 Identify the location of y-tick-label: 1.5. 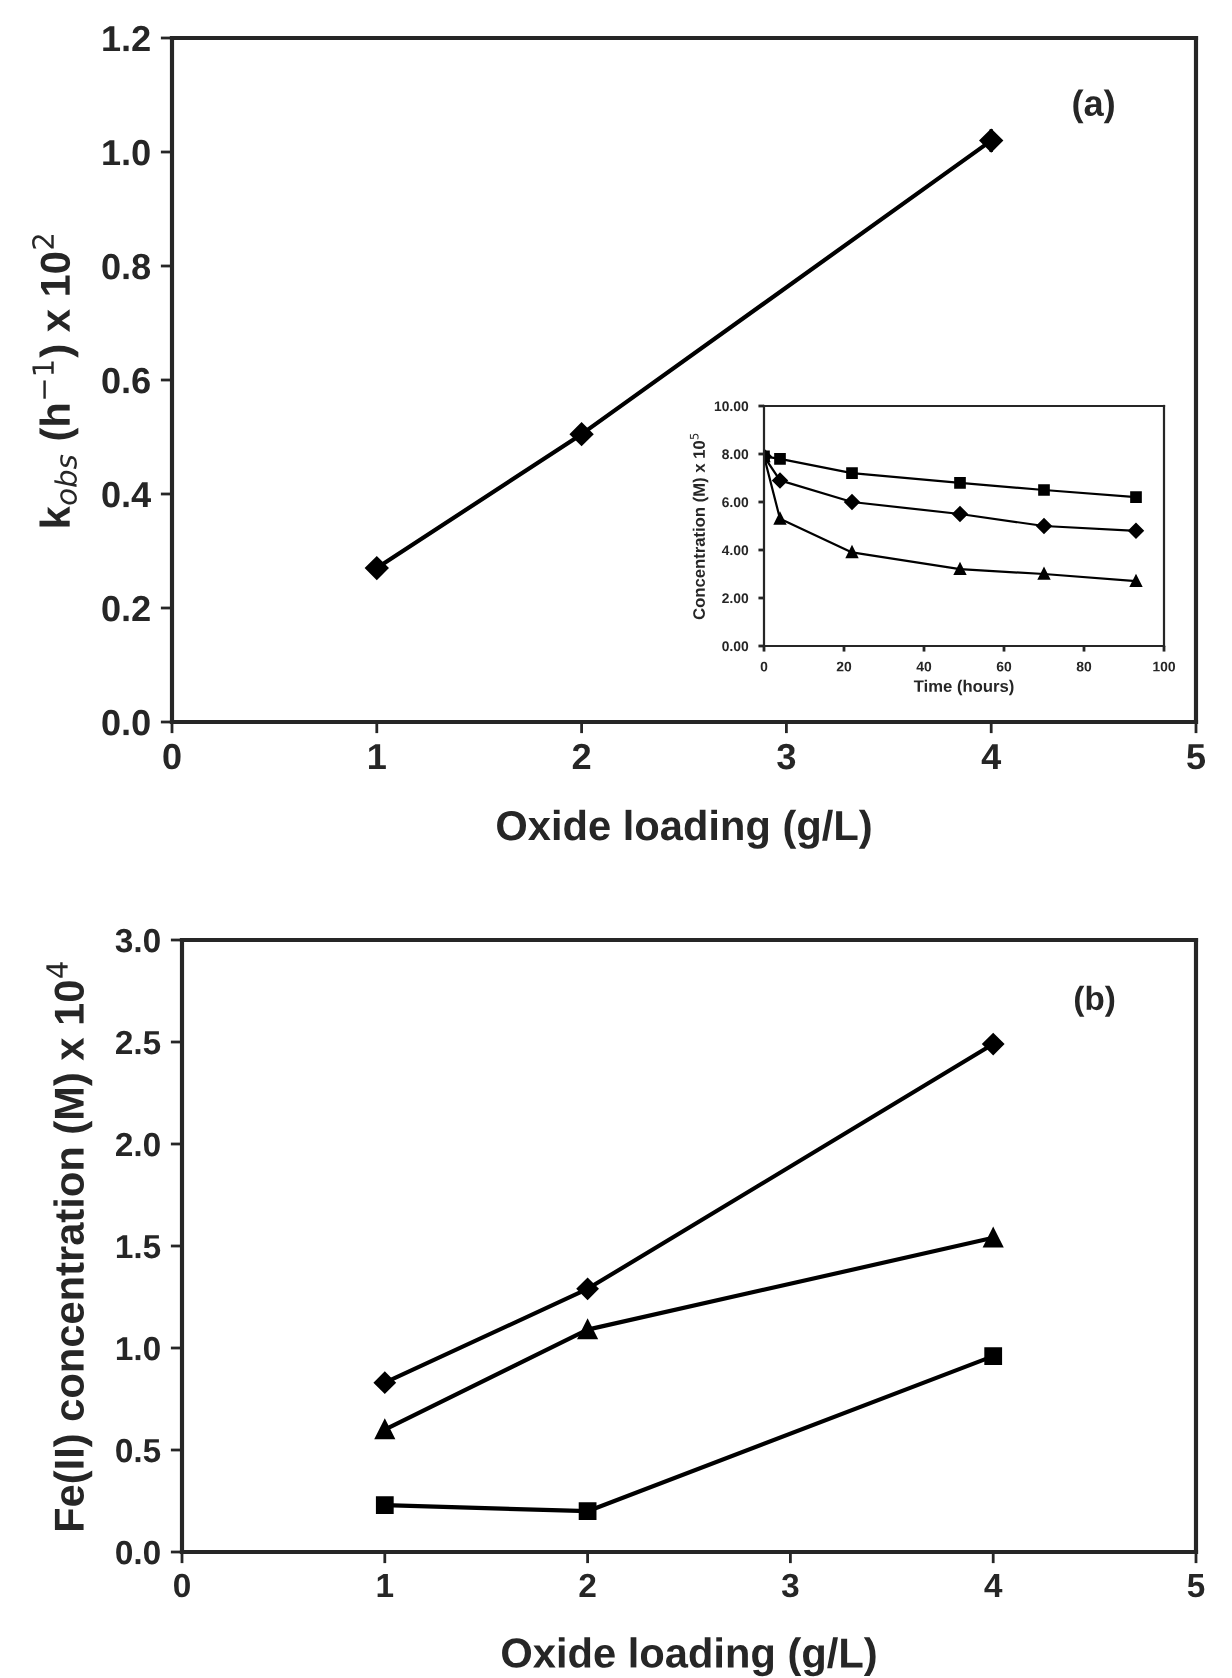
(138, 1247).